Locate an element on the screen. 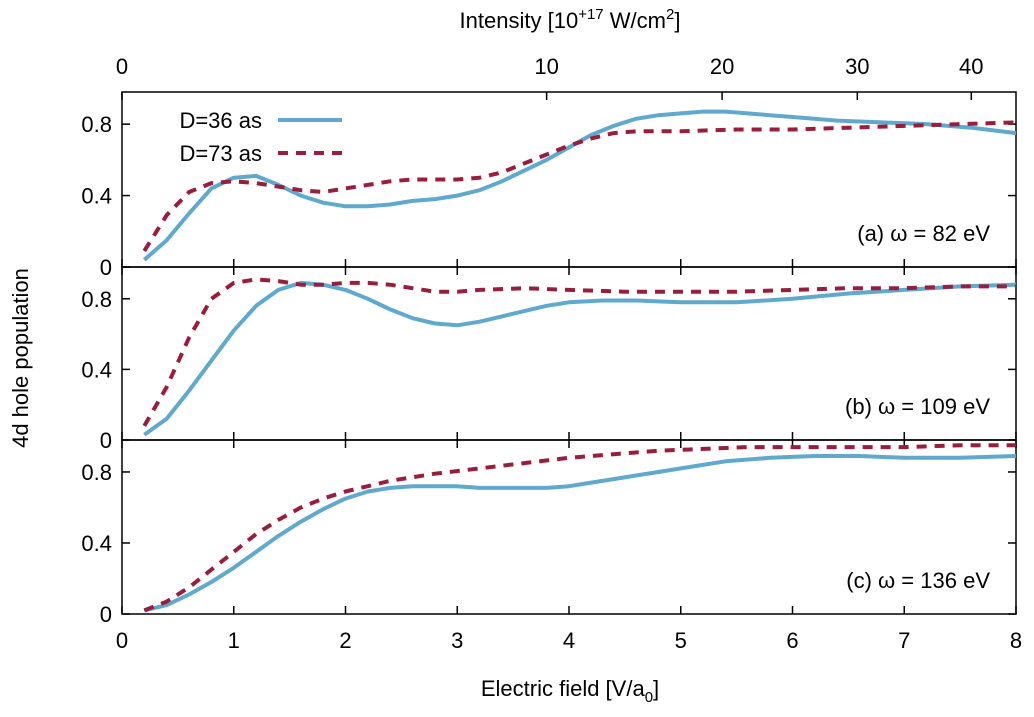  panel-label: (a) ω = 82 eV is located at coordinates (923, 233).